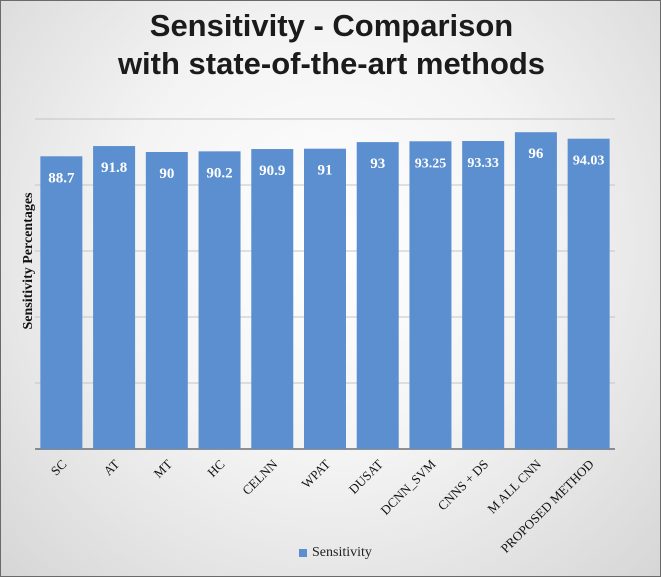 This screenshot has width=661, height=577. I want to click on x-tick-label: PROPOSED METHOD, so click(547, 506).